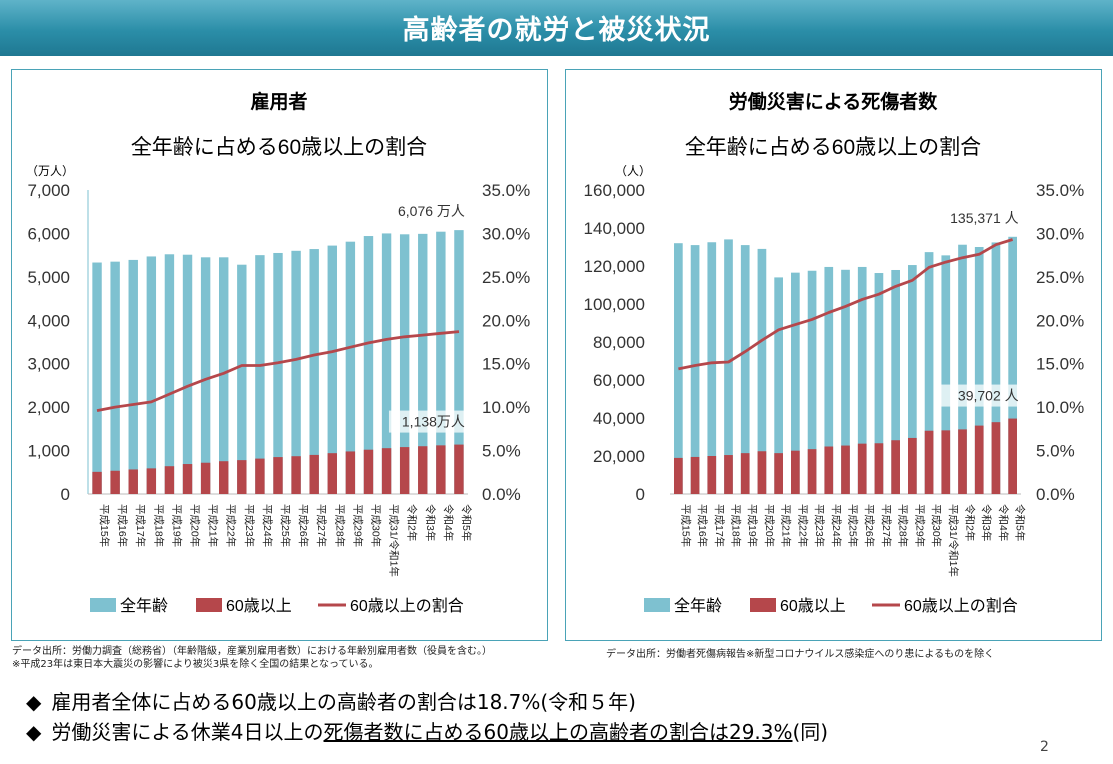  What do you see at coordinates (986, 522) in the screenshot?
I see `x-tick-label: 令和3年` at bounding box center [986, 522].